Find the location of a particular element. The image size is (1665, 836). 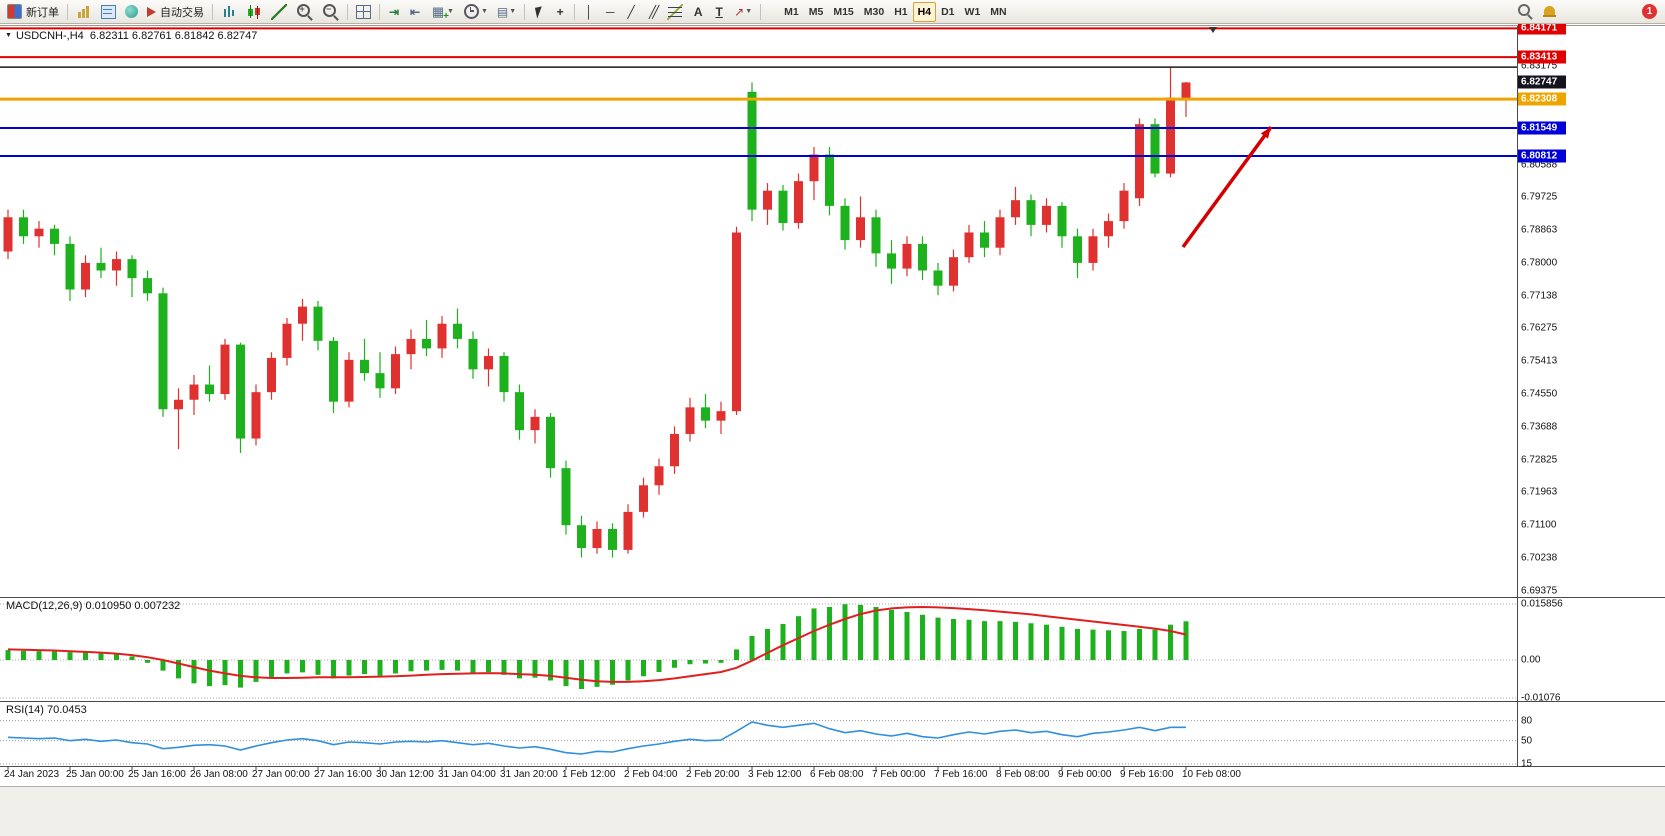

timeframe-H1: H1 is located at coordinates (901, 11).